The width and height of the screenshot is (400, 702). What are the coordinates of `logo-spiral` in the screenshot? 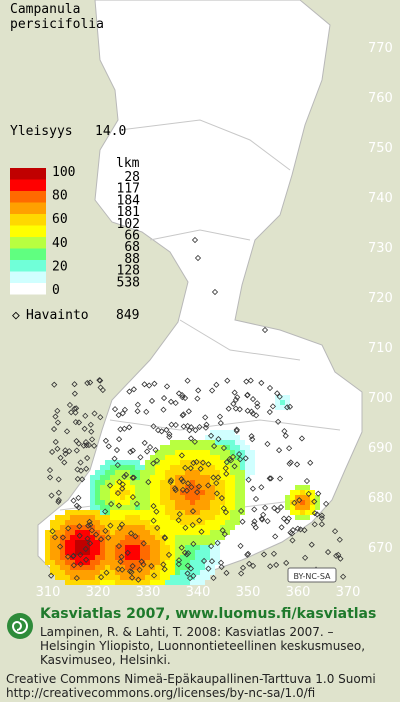 It's located at (19, 626).